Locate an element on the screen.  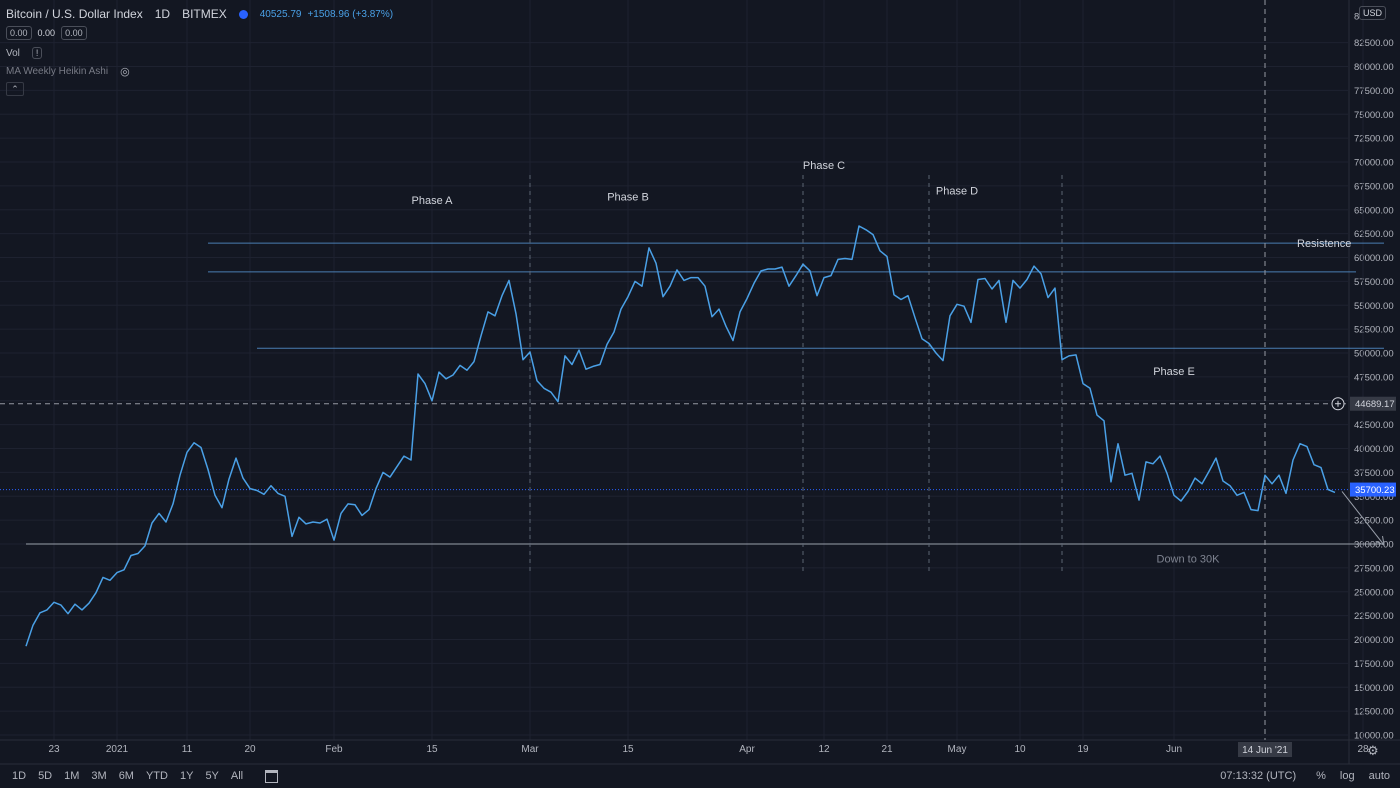
y-tick-label: 47500.00 is located at coordinates (1374, 377).